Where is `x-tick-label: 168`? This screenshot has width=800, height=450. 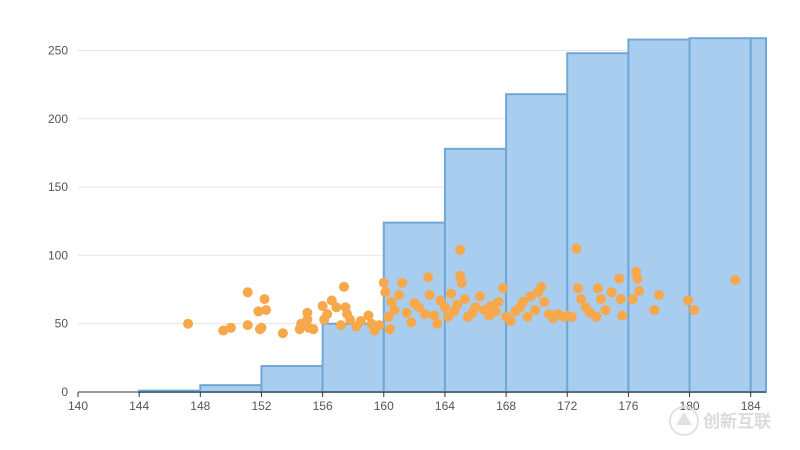 x-tick-label: 168 is located at coordinates (506, 406).